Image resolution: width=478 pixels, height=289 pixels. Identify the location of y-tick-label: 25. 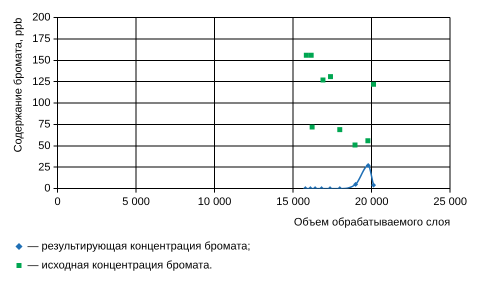
(44, 167).